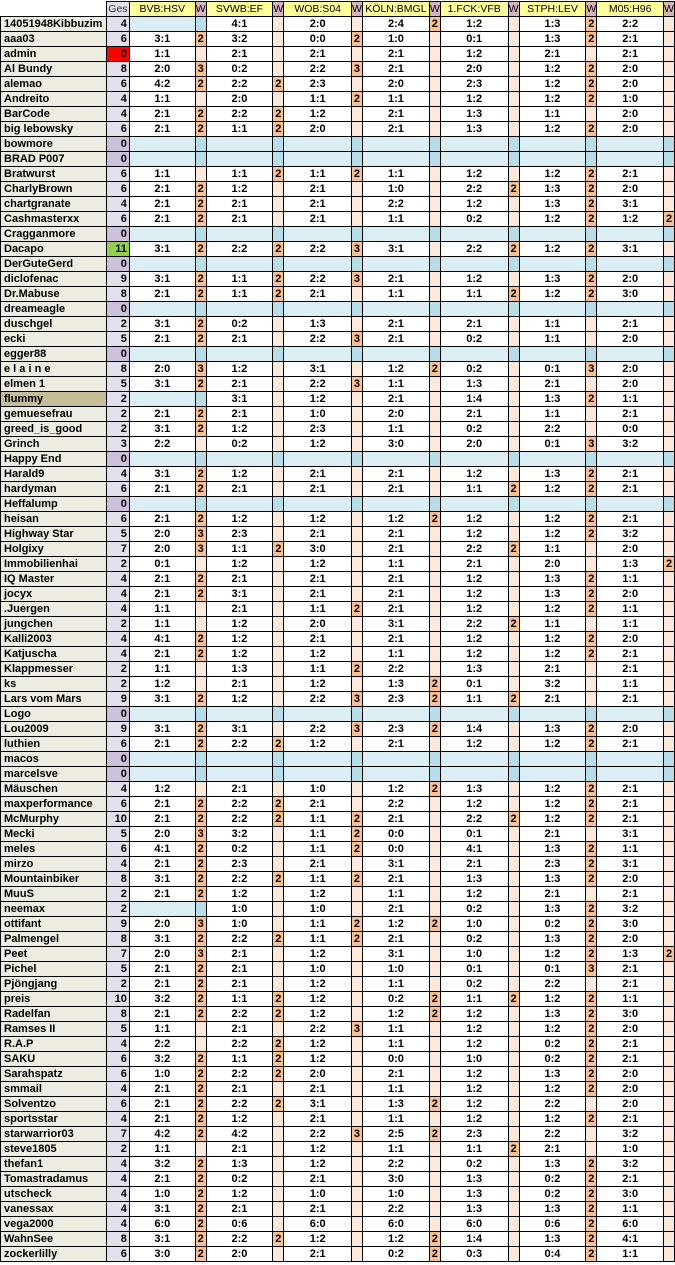 Image resolution: width=675 pixels, height=1265 pixels. What do you see at coordinates (337, 39) in the screenshot?
I see `table-row: aaa03 6 3:1 2 3:2 0:0 2 1:0 0:1 1:3 2 2:1` at bounding box center [337, 39].